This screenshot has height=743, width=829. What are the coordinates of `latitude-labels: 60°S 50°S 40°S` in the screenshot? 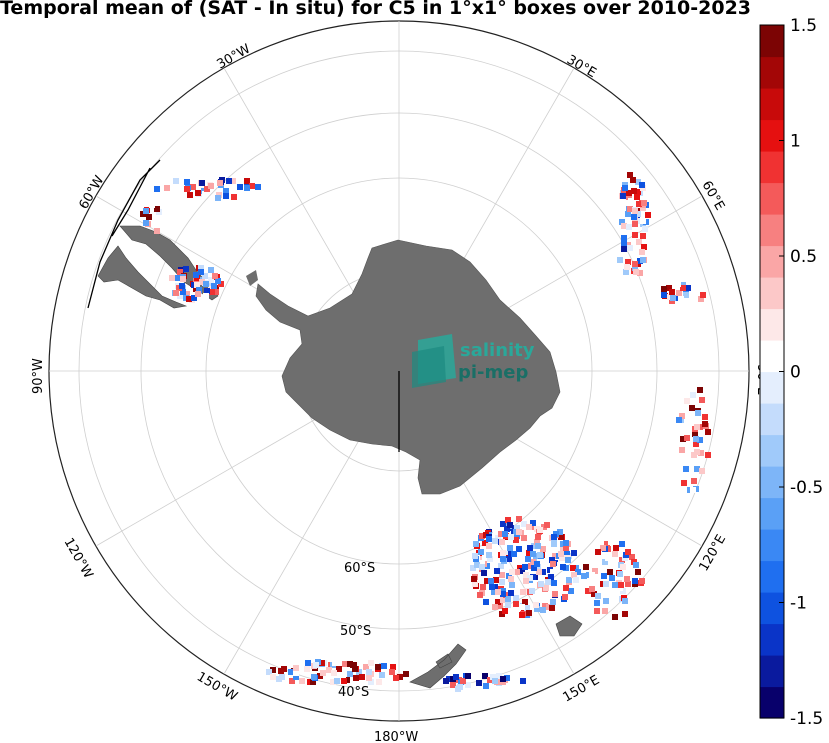 It's located at (356, 630).